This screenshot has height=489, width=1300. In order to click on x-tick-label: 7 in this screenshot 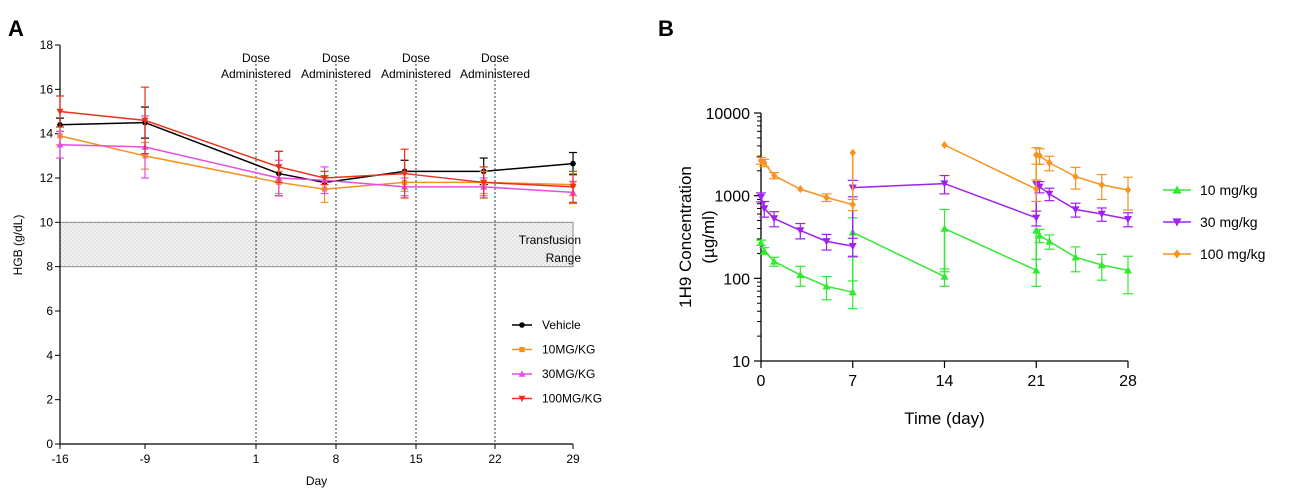, I will do `click(852, 381)`.